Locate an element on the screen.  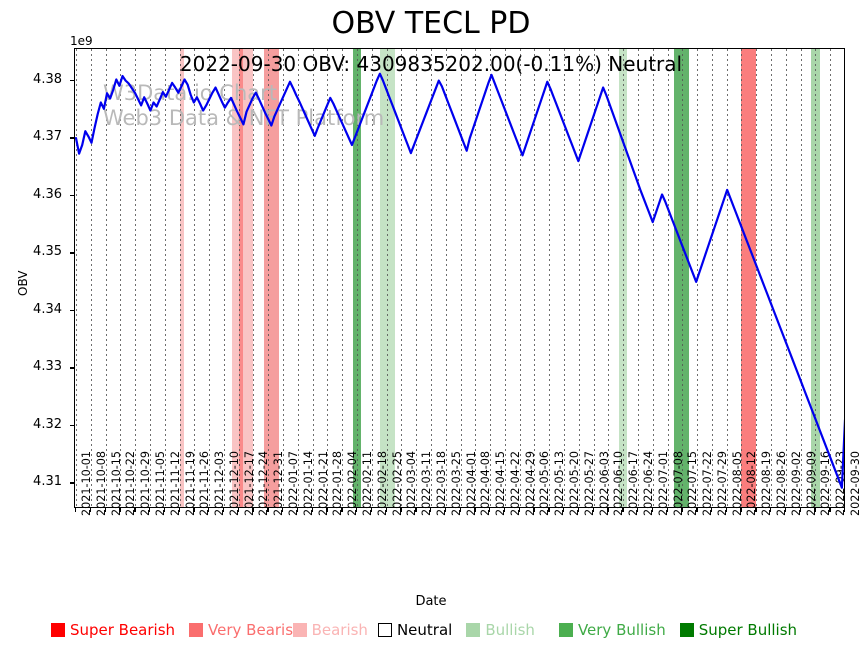
x-axis-tick-label: 2022-09-30 is located at coordinates (855, 483).